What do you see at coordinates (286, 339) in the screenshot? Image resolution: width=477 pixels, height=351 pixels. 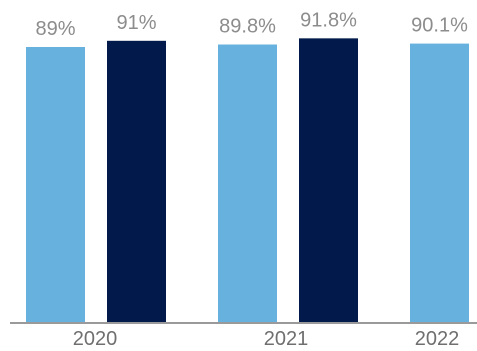 I see `x-tick-label-2021: 2021` at bounding box center [286, 339].